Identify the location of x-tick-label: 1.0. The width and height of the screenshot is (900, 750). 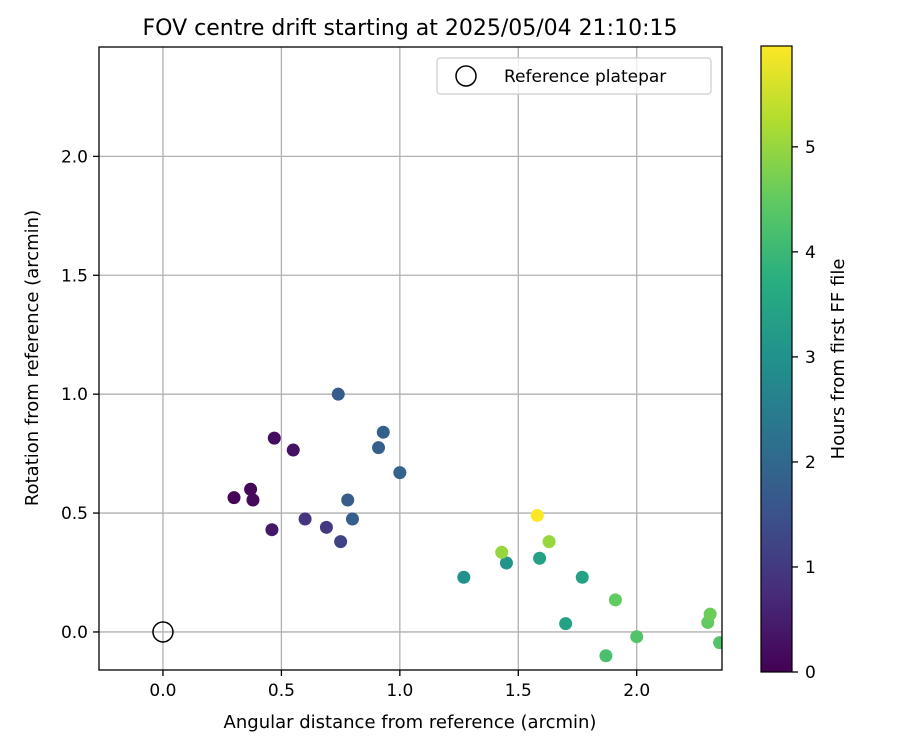
(399, 691).